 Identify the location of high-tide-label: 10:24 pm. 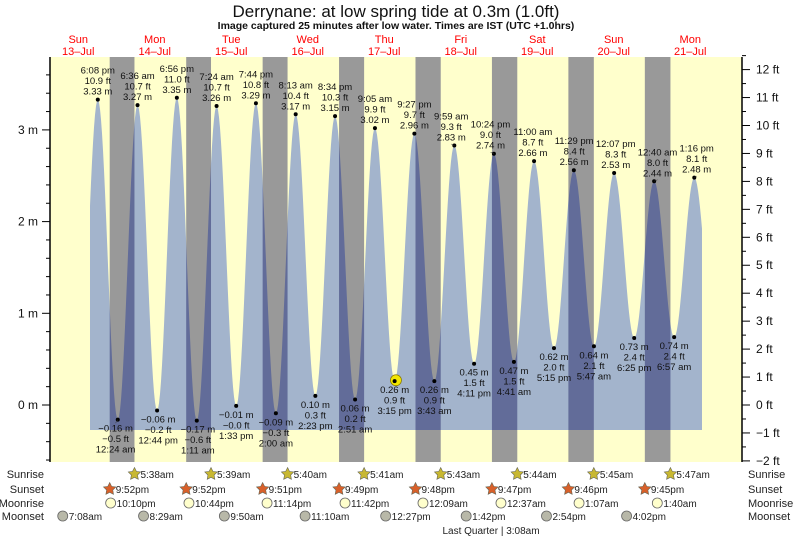
(491, 125).